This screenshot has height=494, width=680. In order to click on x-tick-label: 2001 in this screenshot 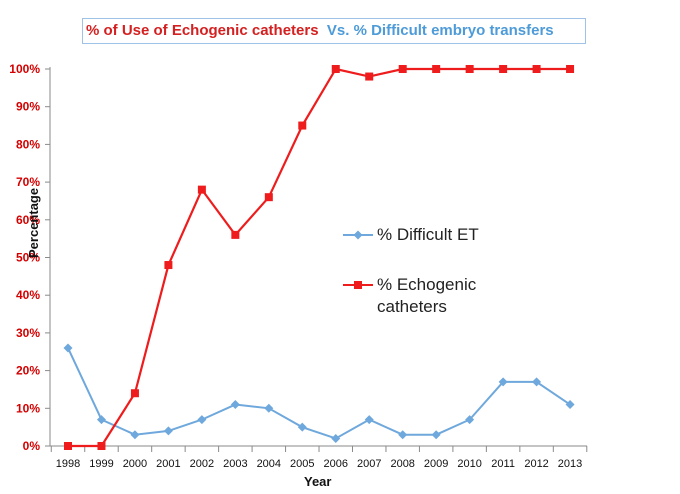, I will do `click(168, 464)`.